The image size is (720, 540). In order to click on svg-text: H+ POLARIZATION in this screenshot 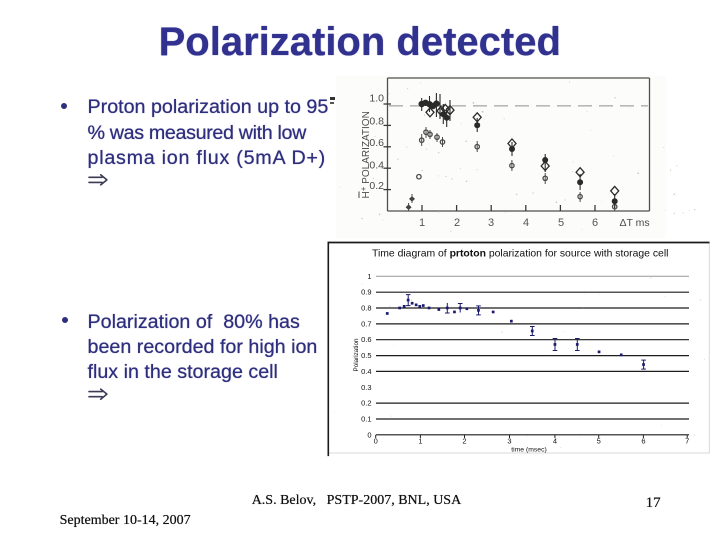, I will do `click(365, 154)`.